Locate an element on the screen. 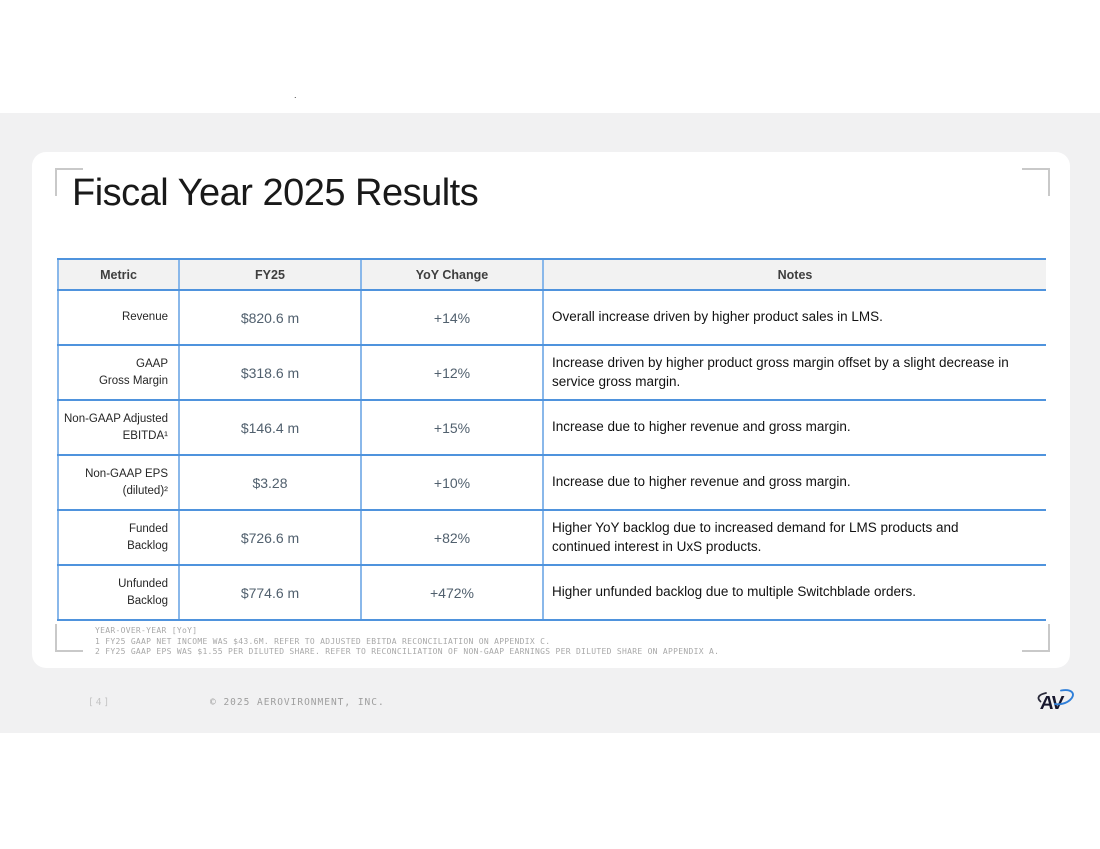 This screenshot has width=1100, height=849. column-header-fy25: FY25 is located at coordinates (269, 274).